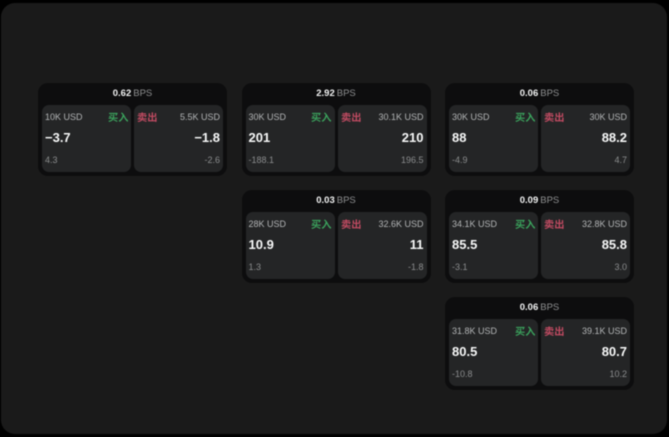 The image size is (669, 437). Describe the element at coordinates (178, 138) in the screenshot. I see `sell-quote: 5.5K USD −1.8 -2.6` at that location.